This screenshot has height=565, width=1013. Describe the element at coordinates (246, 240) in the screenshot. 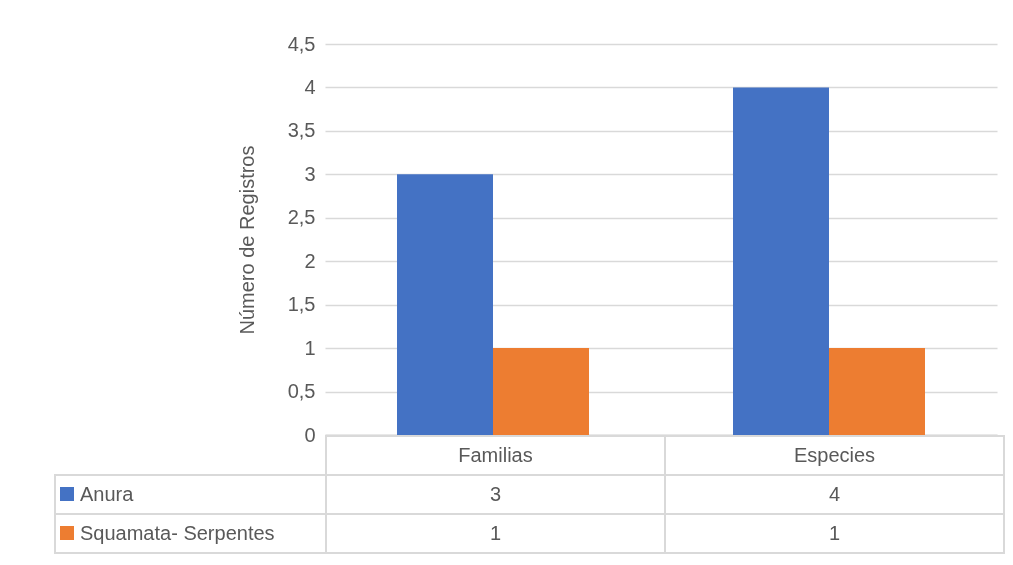

I see `y-axis-title: Número de Registros` at that location.